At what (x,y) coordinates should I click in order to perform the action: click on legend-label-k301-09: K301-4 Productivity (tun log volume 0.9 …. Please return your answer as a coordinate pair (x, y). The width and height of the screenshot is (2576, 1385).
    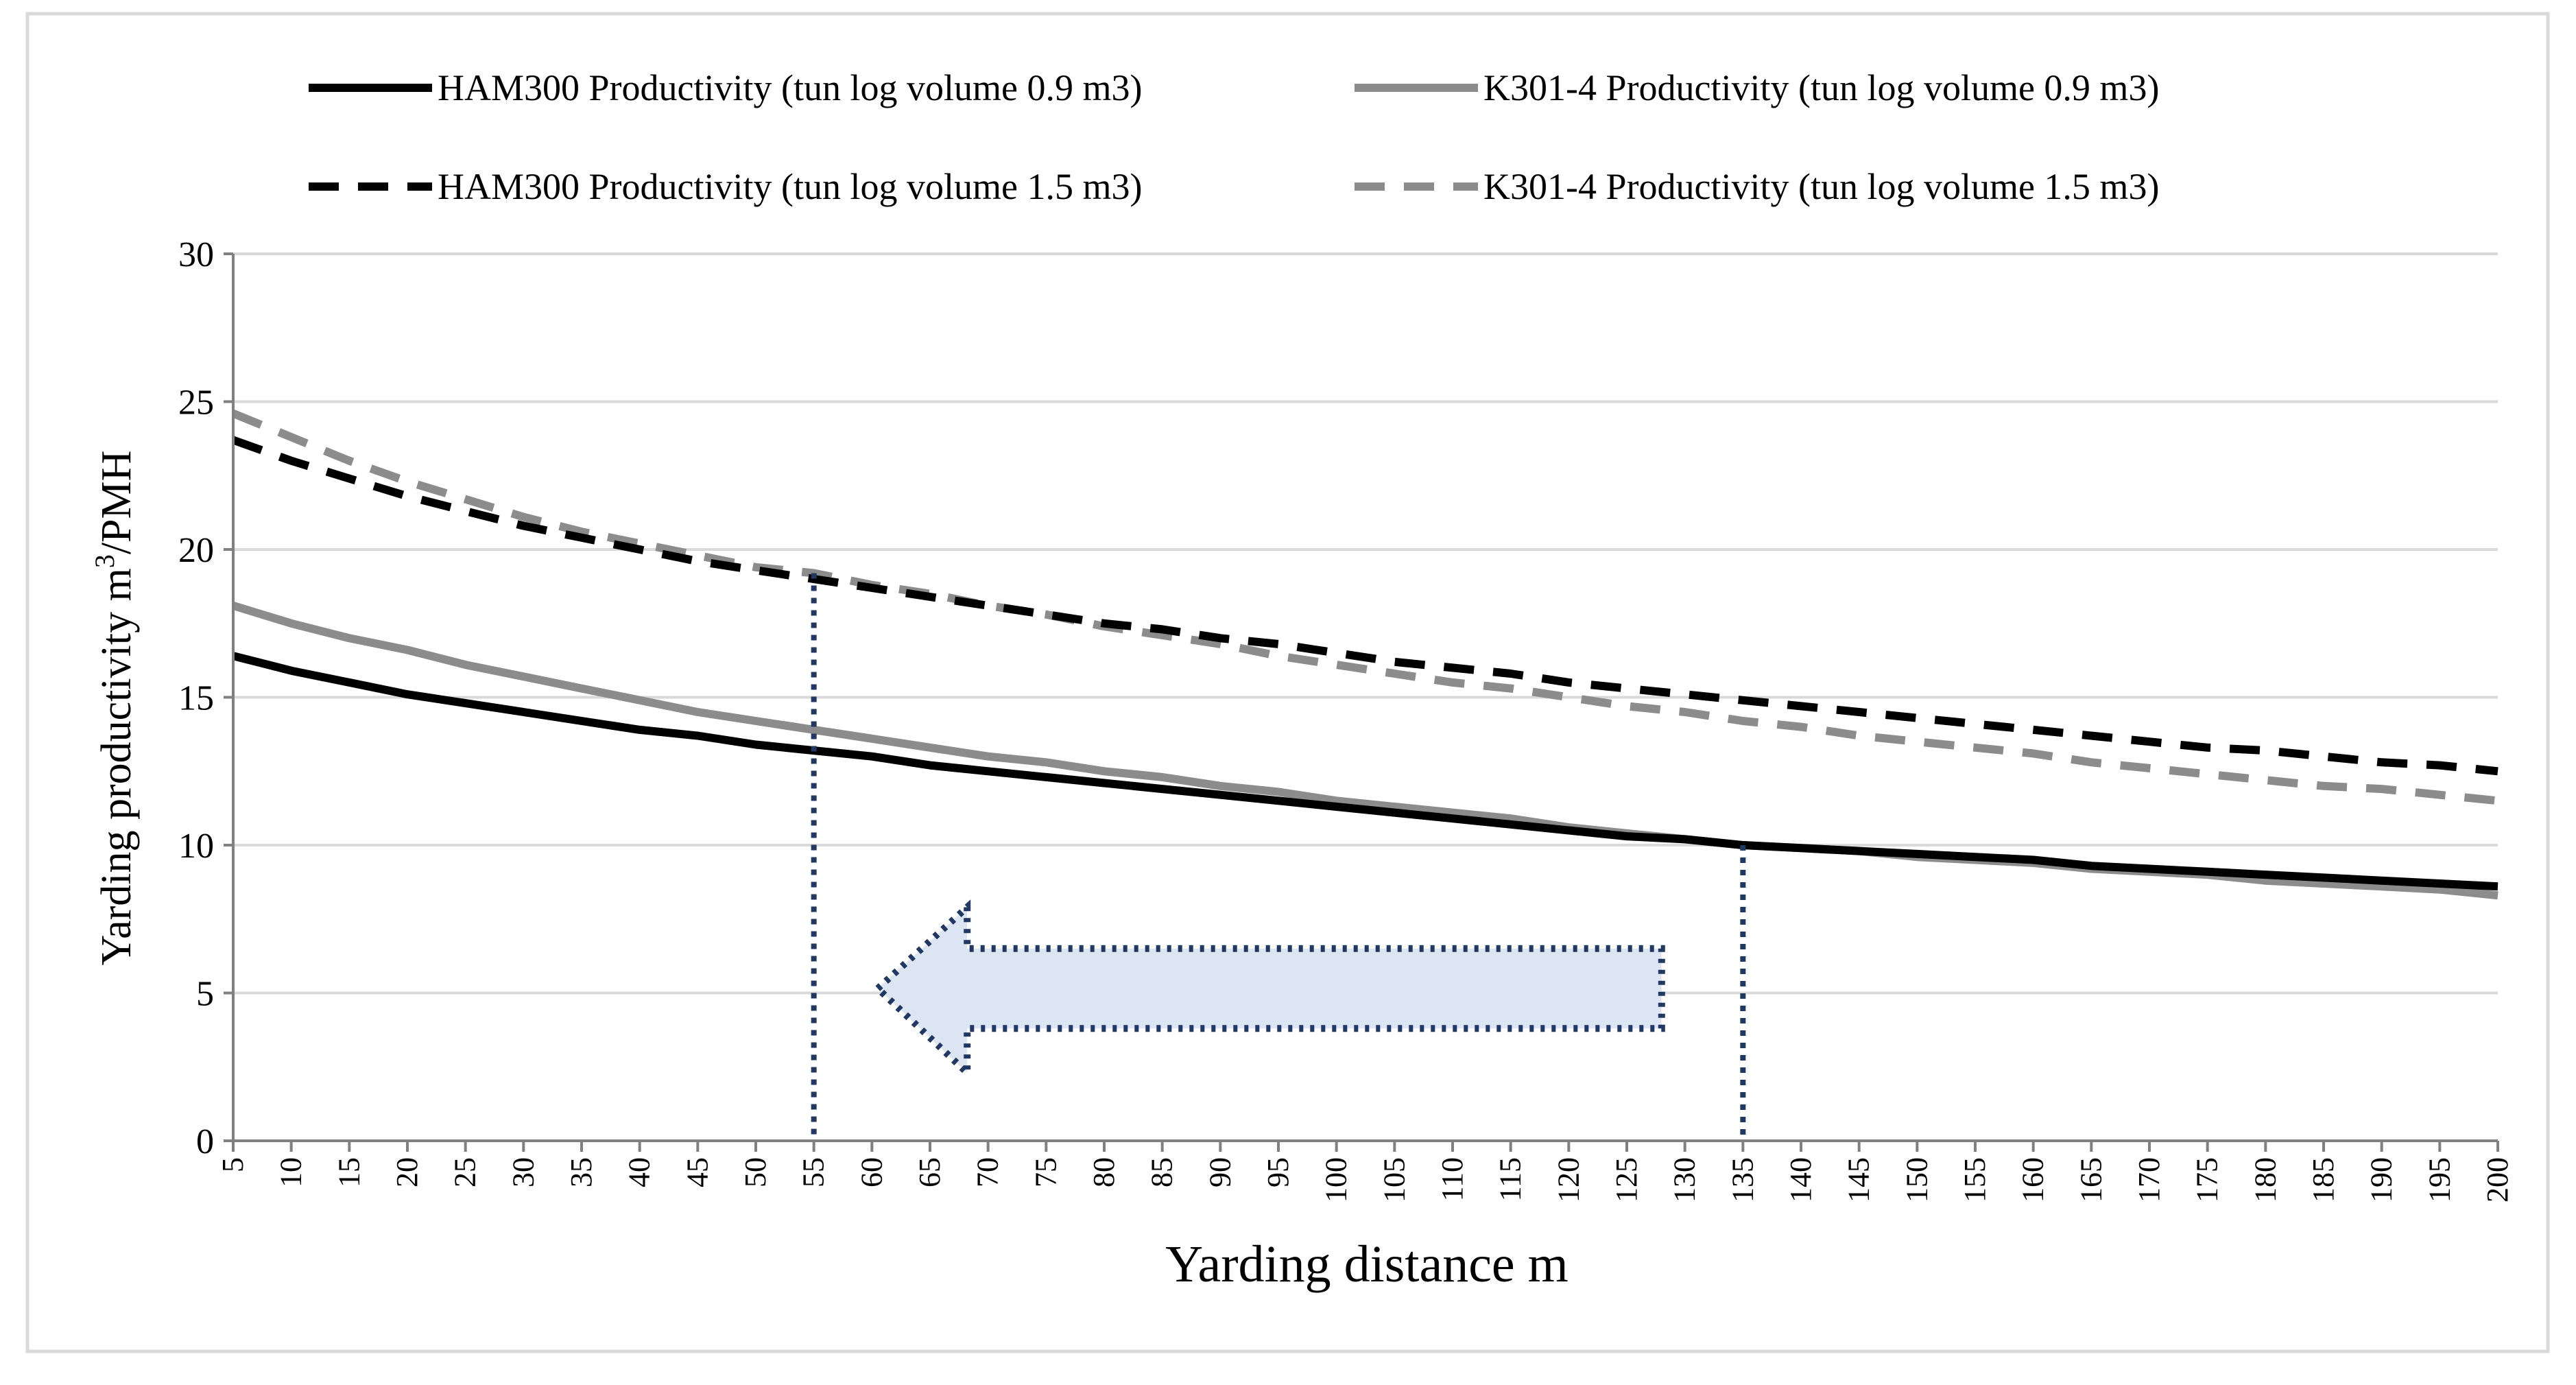
    Looking at the image, I should click on (1821, 87).